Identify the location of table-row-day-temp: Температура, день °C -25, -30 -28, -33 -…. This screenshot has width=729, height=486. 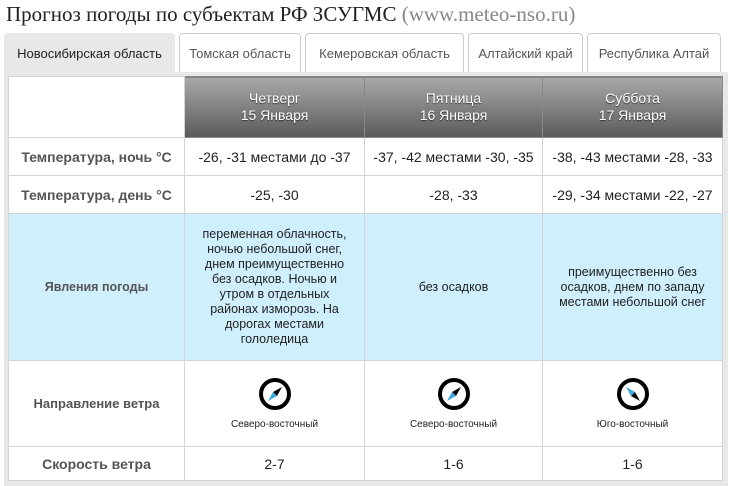
(365, 194).